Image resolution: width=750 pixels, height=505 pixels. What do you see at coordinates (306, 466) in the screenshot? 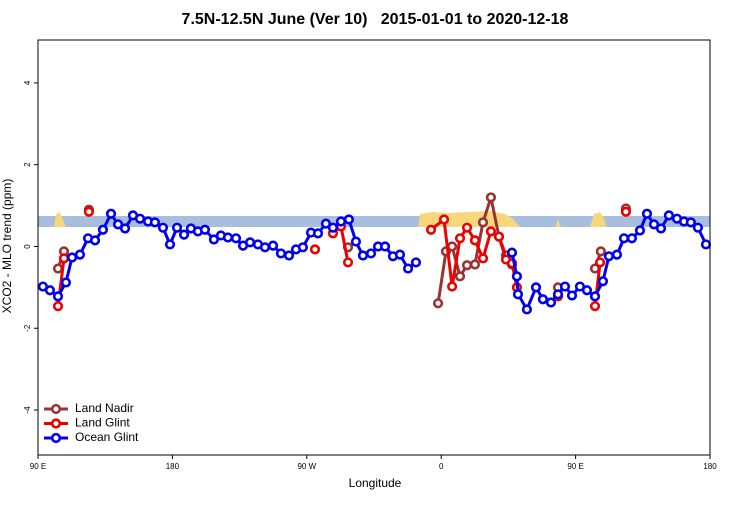
I see `x-tick-label: 90 W` at bounding box center [306, 466].